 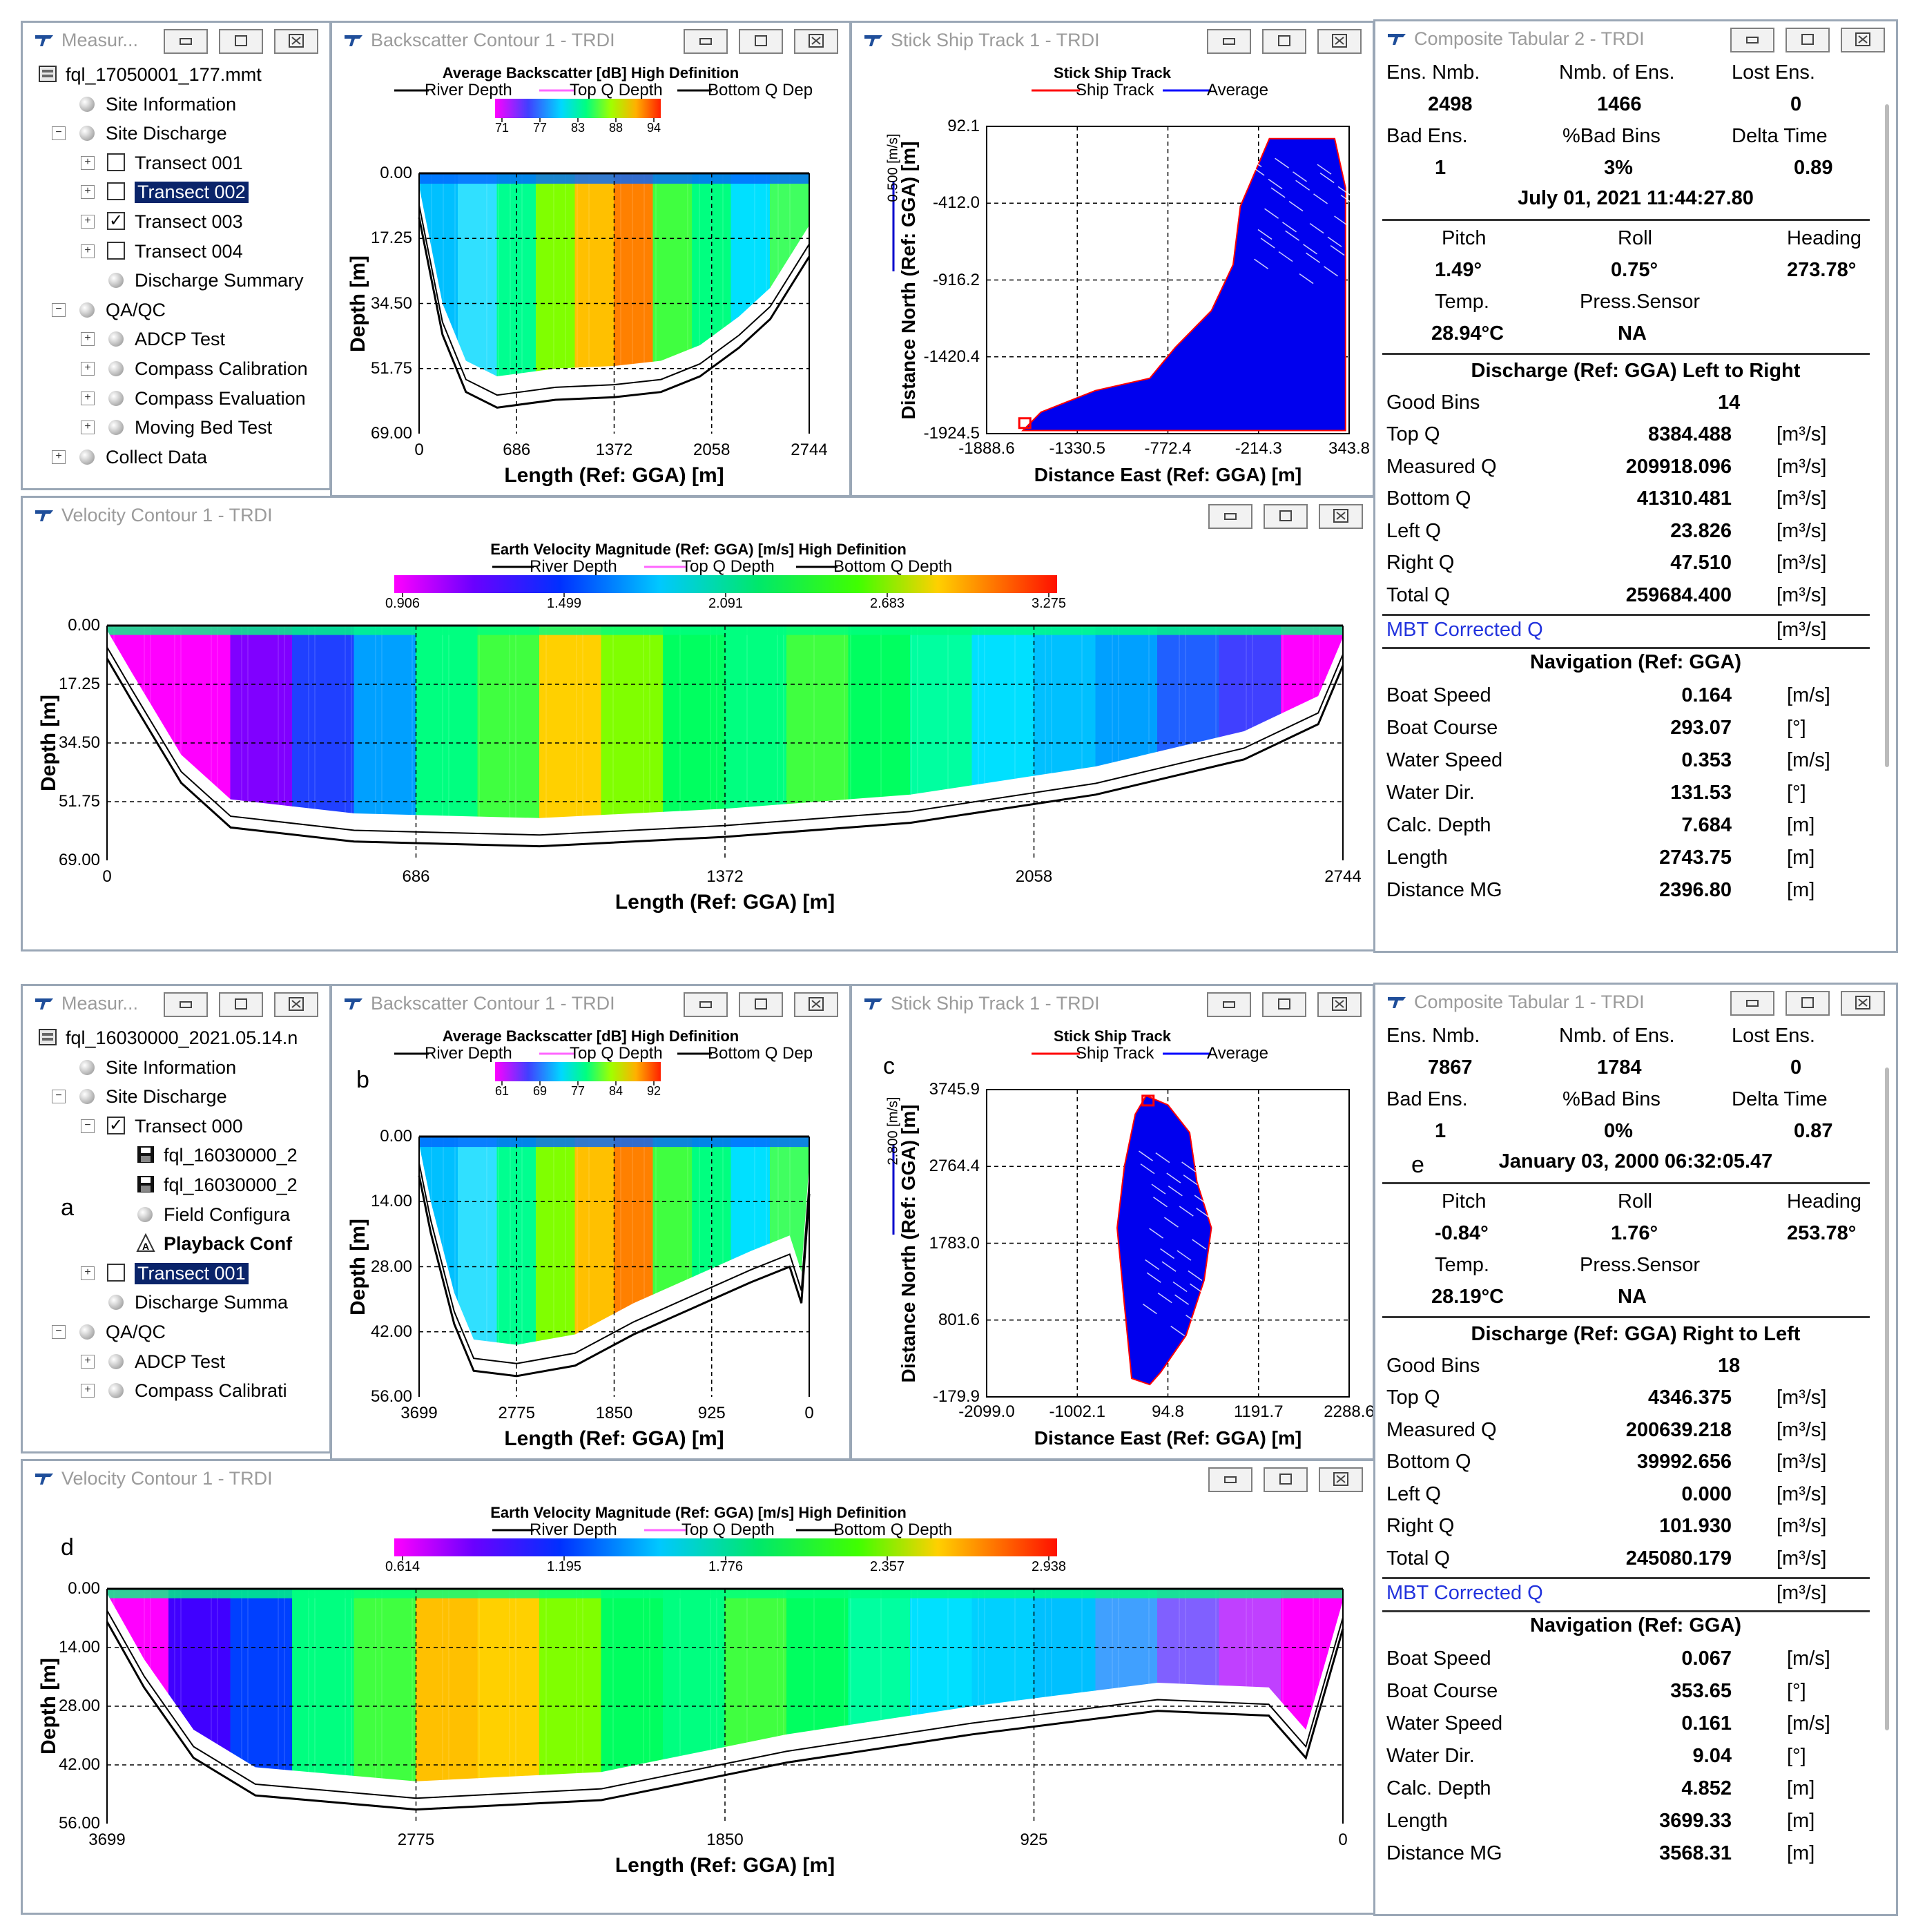 I want to click on tree-item: Discharge Summa, so click(x=176, y=1301).